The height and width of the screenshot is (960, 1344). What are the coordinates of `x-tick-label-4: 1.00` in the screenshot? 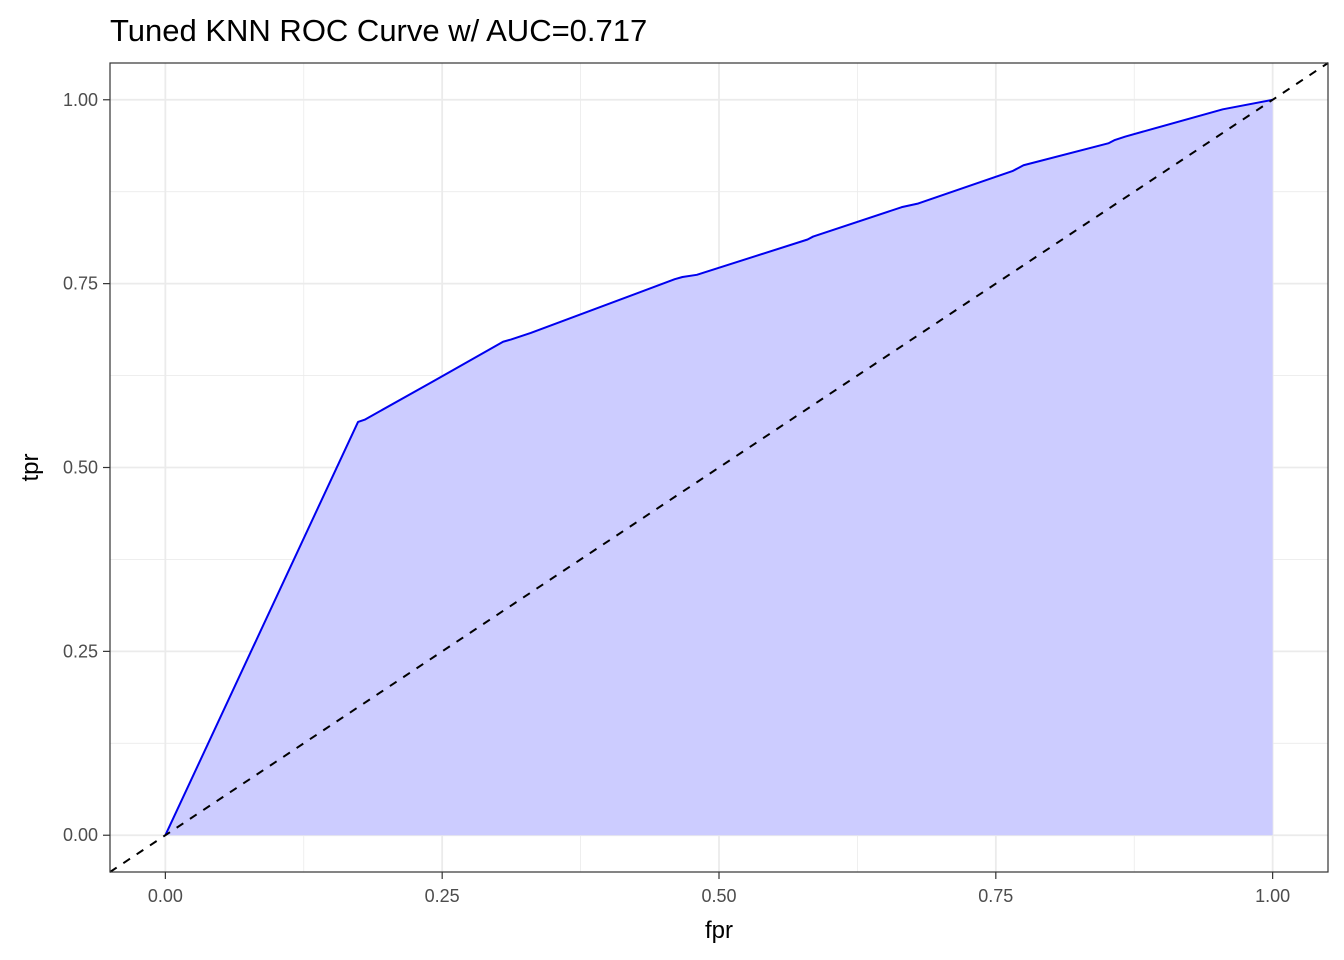 It's located at (1272, 896).